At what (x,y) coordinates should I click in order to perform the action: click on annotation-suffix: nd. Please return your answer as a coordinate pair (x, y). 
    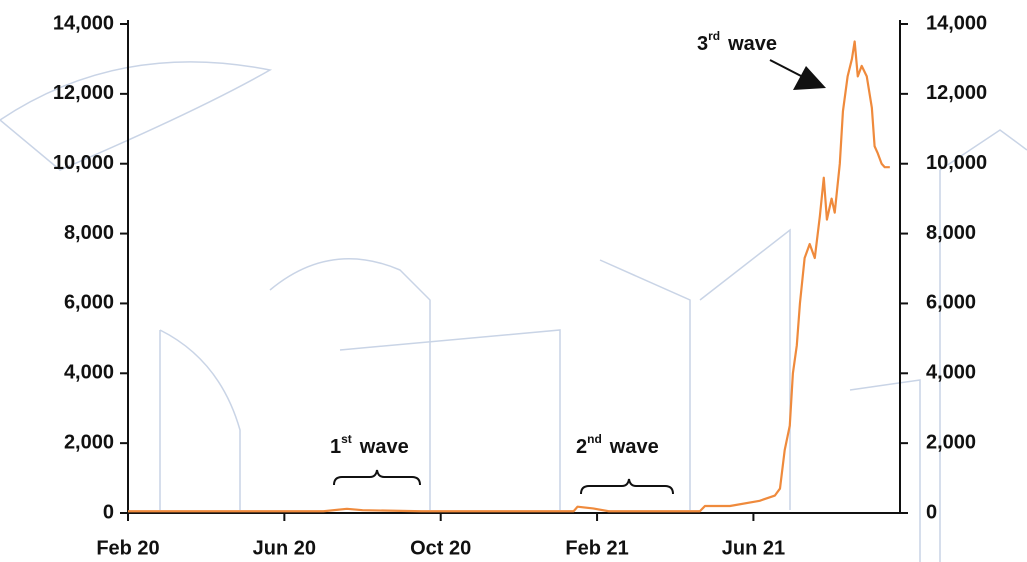
    Looking at the image, I should click on (594, 439).